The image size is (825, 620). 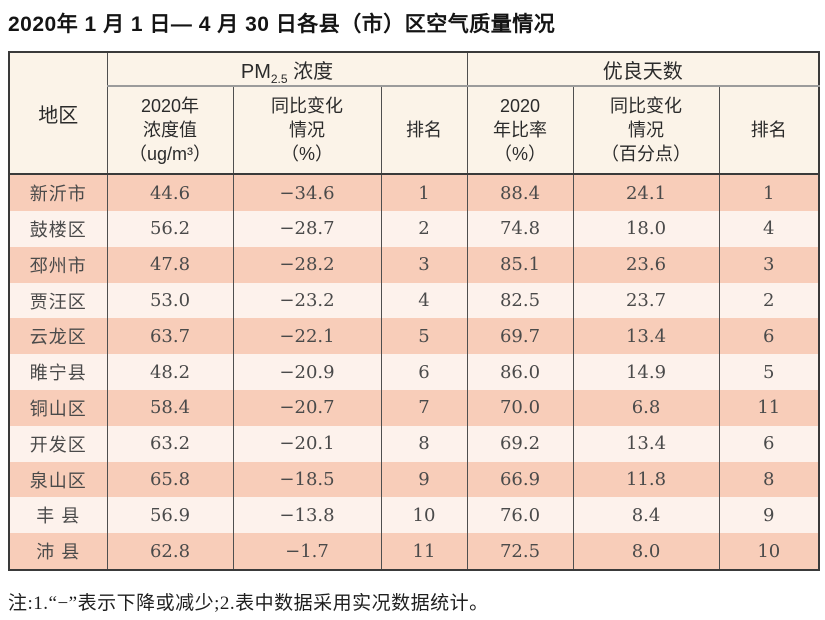 I want to click on ratio-value-cell: 85.1, so click(x=520, y=264).